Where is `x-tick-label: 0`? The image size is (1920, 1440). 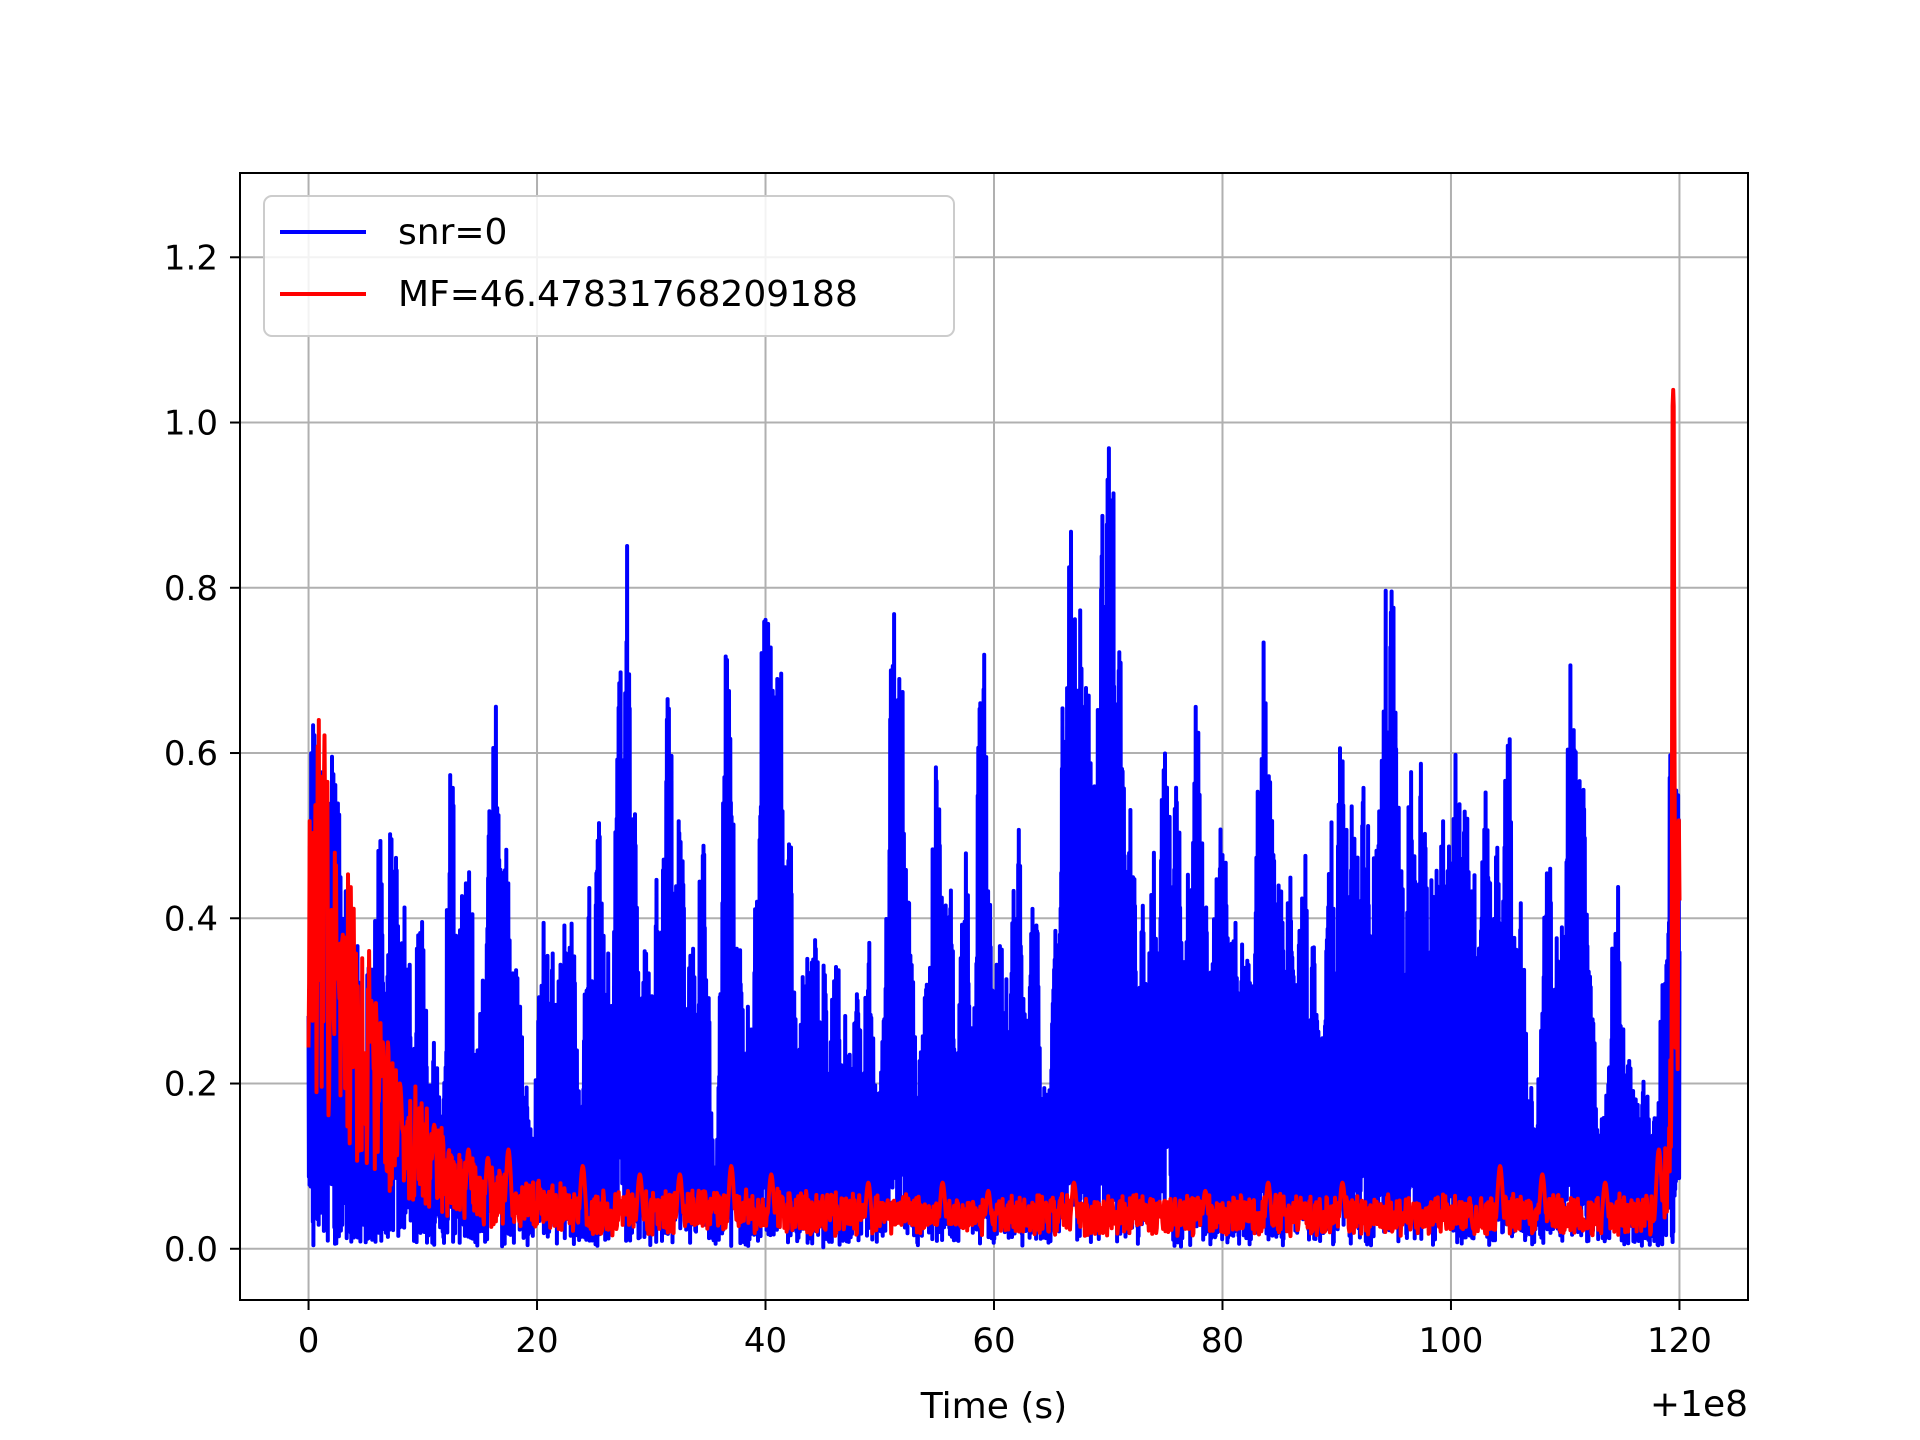
x-tick-label: 0 is located at coordinates (309, 1341).